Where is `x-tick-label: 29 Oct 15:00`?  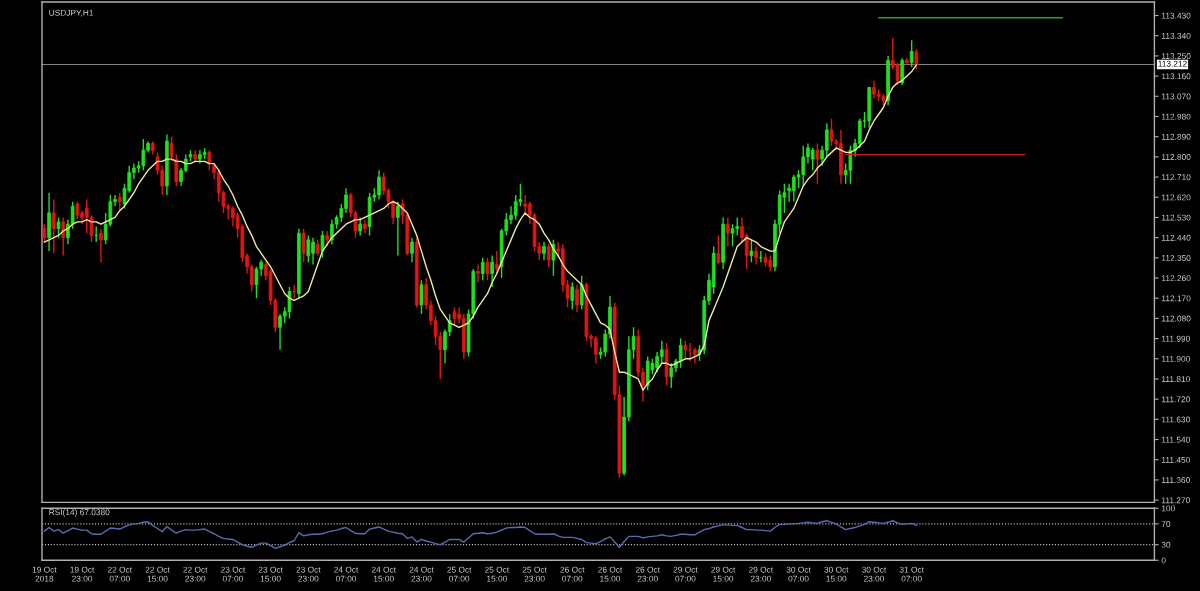
x-tick-label: 29 Oct 15:00 is located at coordinates (723, 574).